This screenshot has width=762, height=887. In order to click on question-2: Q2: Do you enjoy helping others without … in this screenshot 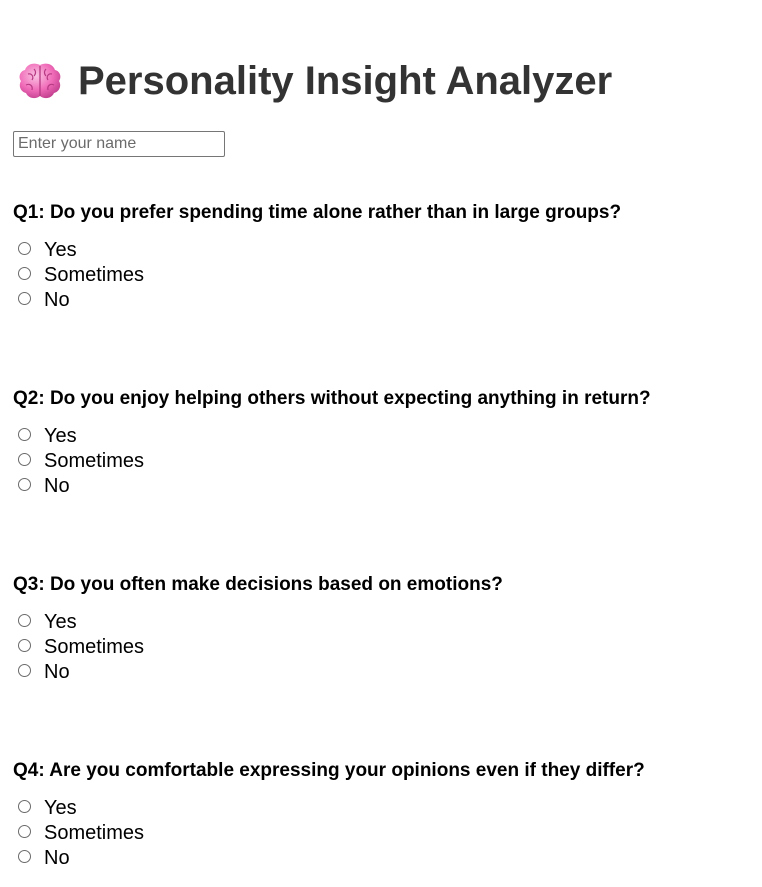, I will do `click(383, 442)`.